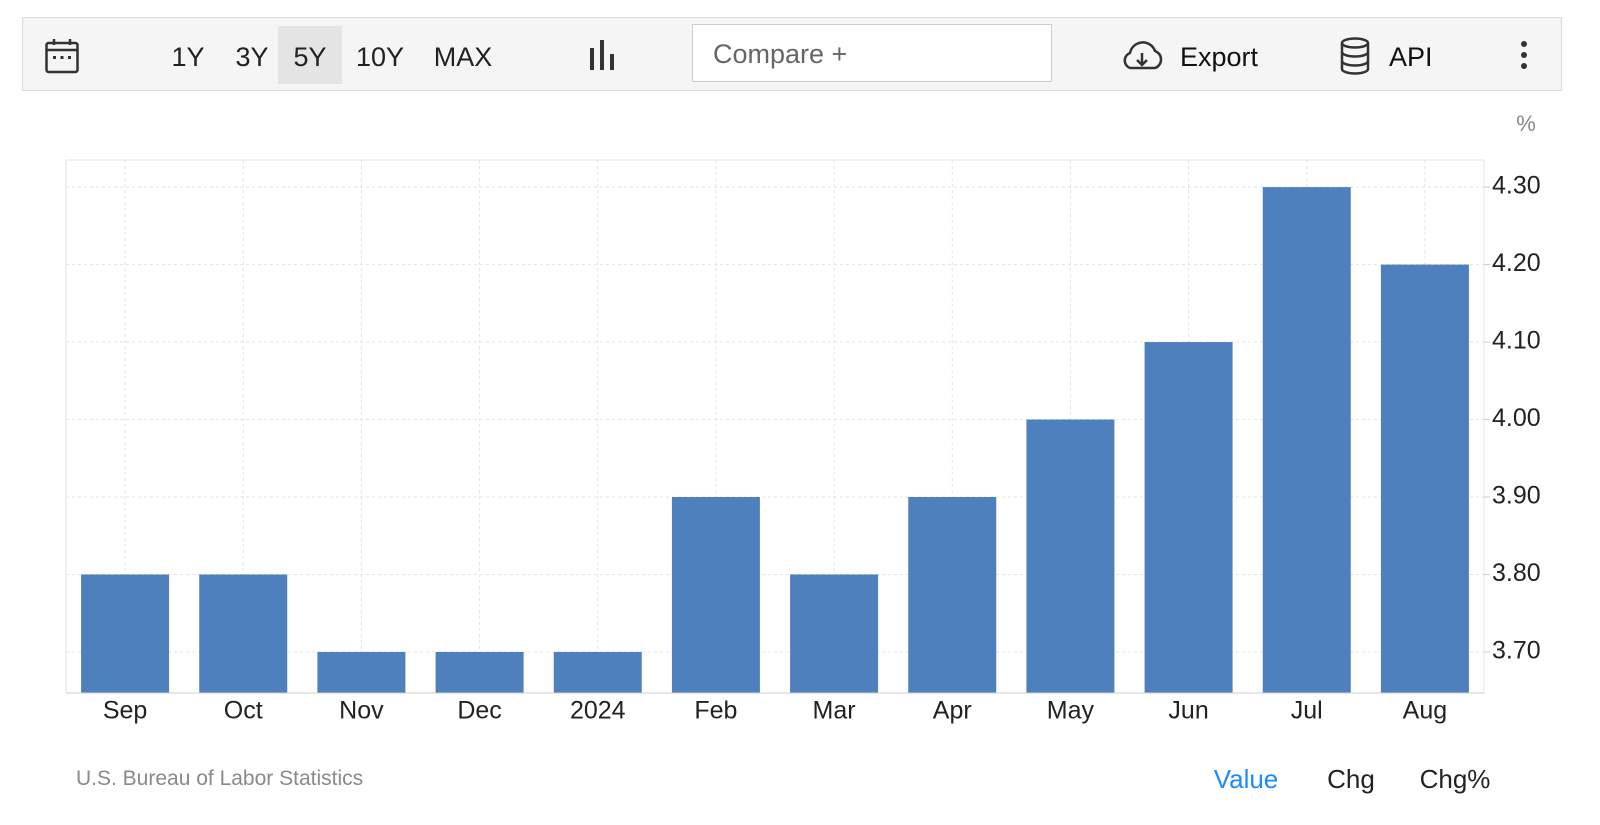 Image resolution: width=1600 pixels, height=825 pixels. What do you see at coordinates (1188, 711) in the screenshot?
I see `x-tick-label: Jun` at bounding box center [1188, 711].